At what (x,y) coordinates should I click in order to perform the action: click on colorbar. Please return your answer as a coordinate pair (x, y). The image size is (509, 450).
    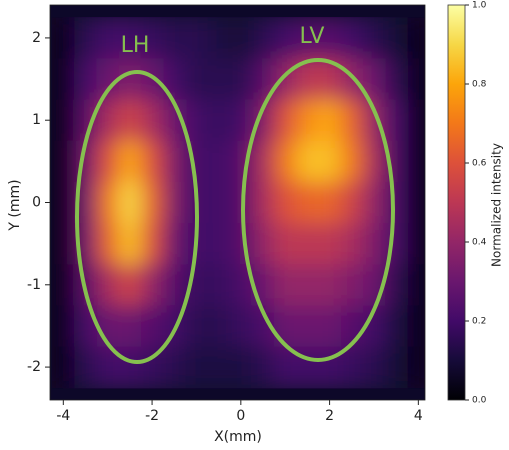
    Looking at the image, I should click on (456, 202).